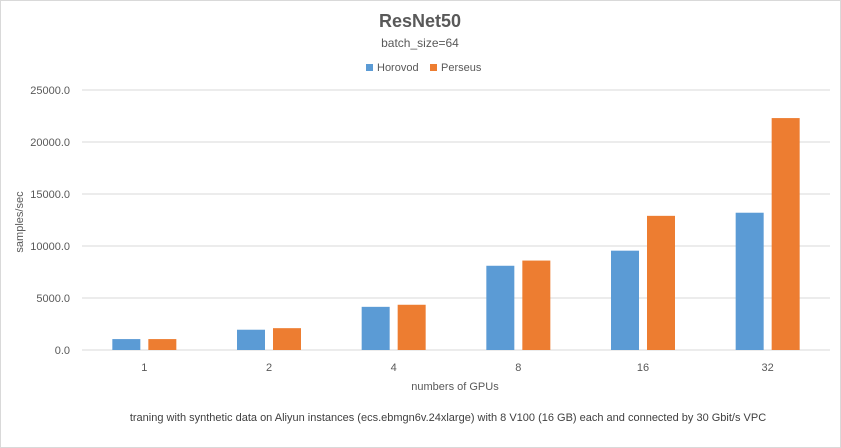 The height and width of the screenshot is (448, 841). I want to click on bar-horovod-2-gpus, so click(251, 339).